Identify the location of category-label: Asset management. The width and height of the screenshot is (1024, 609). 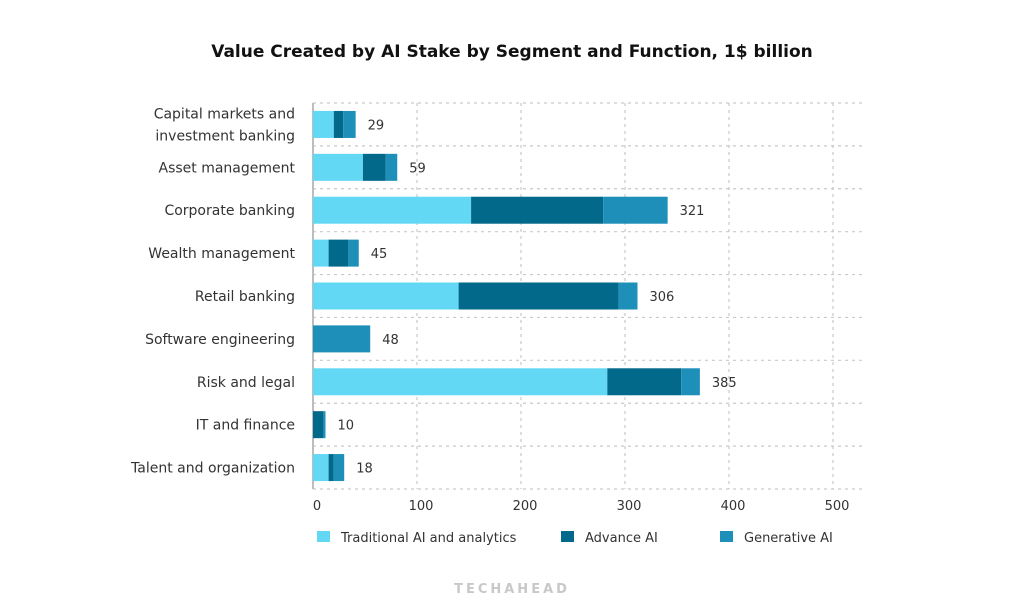
(227, 168).